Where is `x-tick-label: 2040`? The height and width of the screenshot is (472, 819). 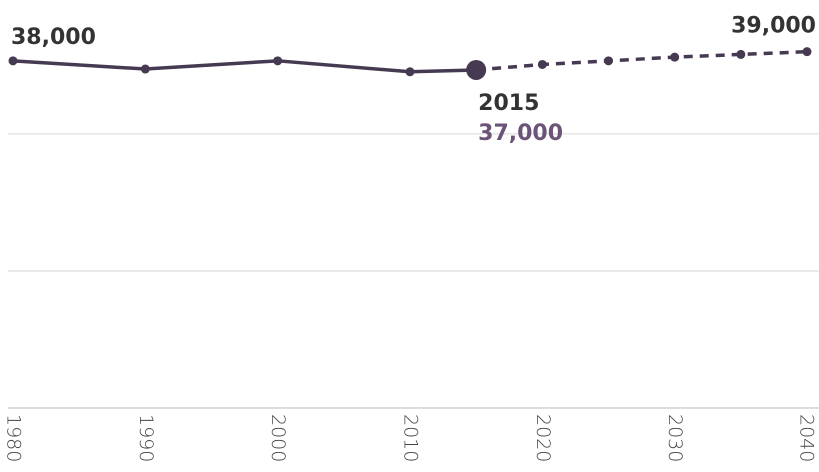
x-tick-label: 2040 is located at coordinates (807, 438).